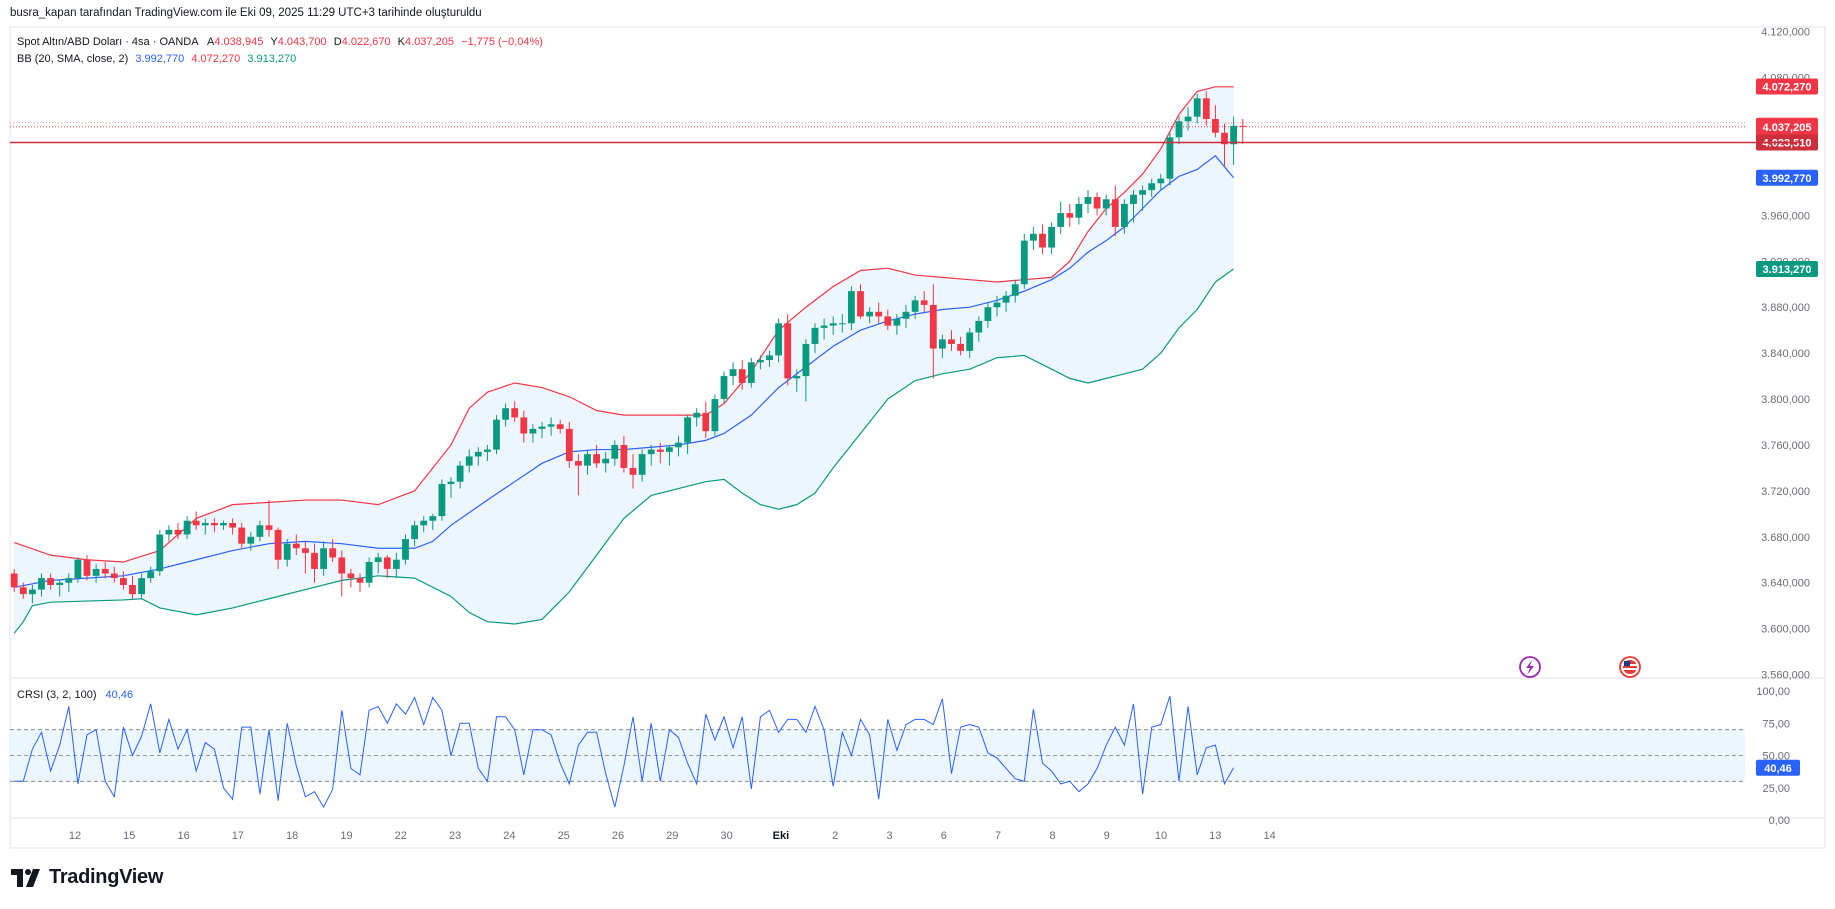 Image resolution: width=1835 pixels, height=909 pixels. Describe the element at coordinates (211, 42) in the screenshot. I see `ohlc-open-label: A` at that location.